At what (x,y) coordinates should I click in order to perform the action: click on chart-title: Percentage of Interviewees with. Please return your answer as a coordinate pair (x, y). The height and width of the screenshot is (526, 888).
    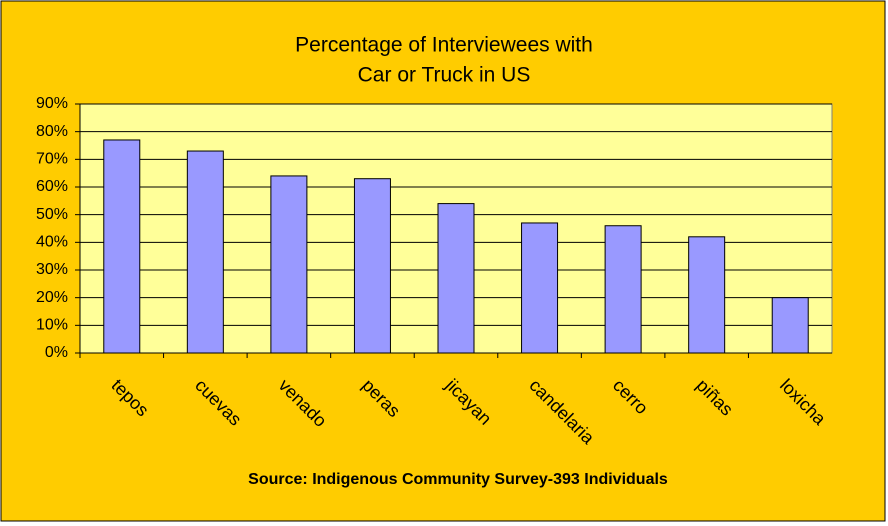
    Looking at the image, I should click on (444, 45).